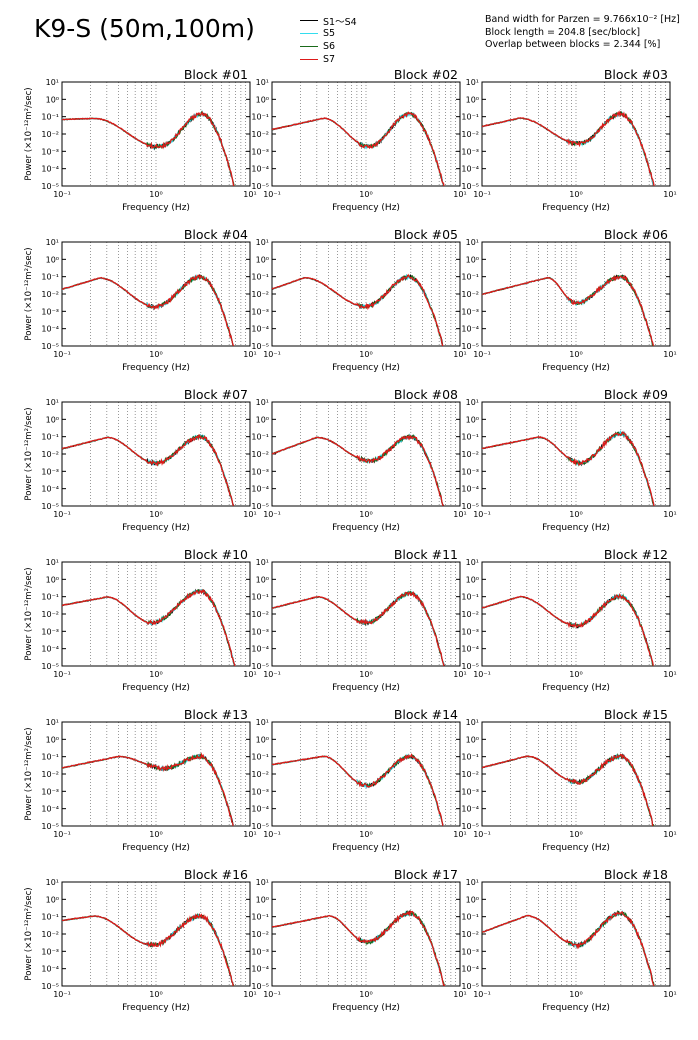  I want to click on legend-label: S7, so click(329, 59).